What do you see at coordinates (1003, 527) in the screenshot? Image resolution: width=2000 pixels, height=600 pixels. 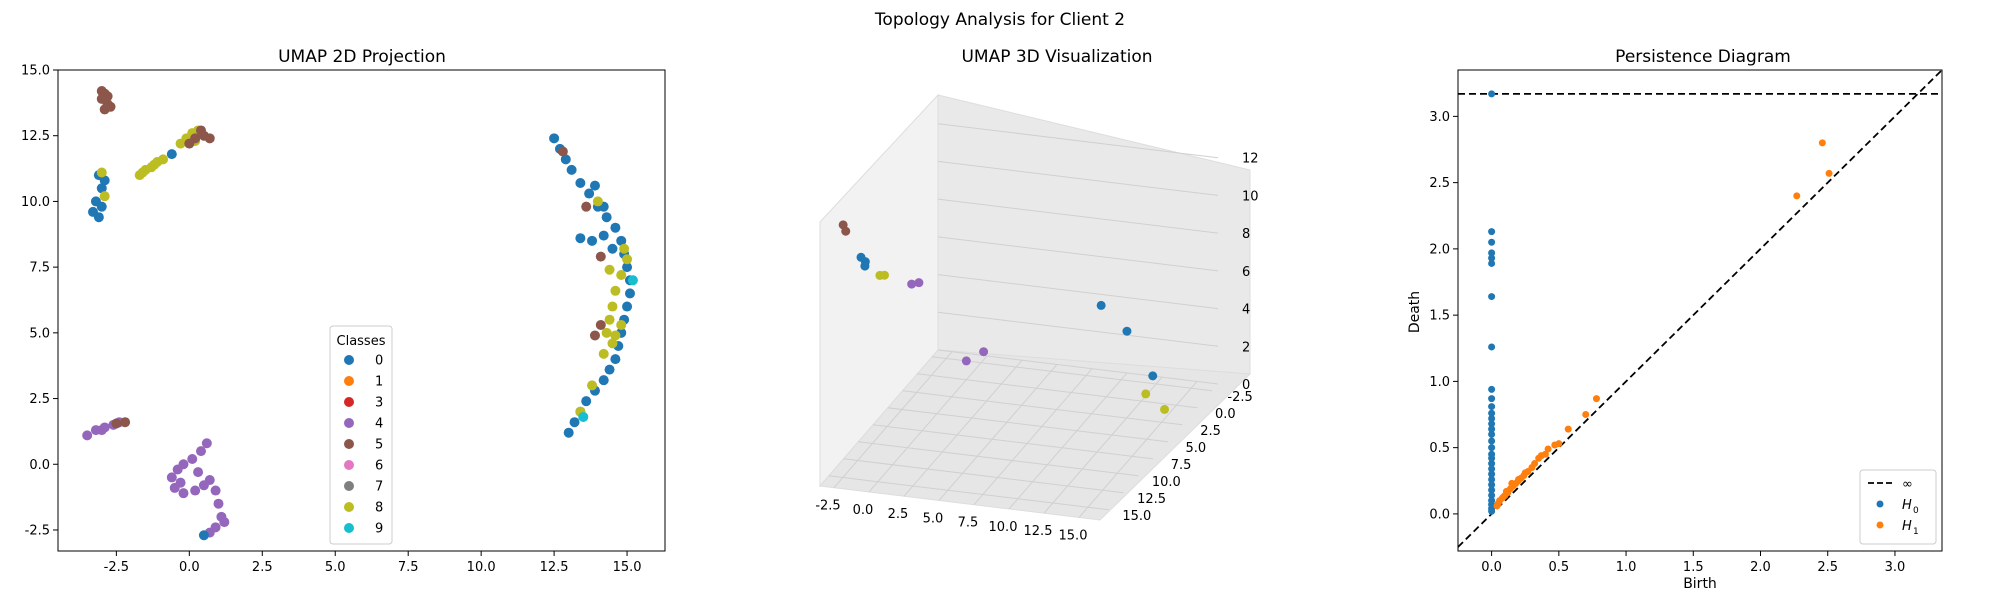 I see `x-tick-label: 10.0` at bounding box center [1003, 527].